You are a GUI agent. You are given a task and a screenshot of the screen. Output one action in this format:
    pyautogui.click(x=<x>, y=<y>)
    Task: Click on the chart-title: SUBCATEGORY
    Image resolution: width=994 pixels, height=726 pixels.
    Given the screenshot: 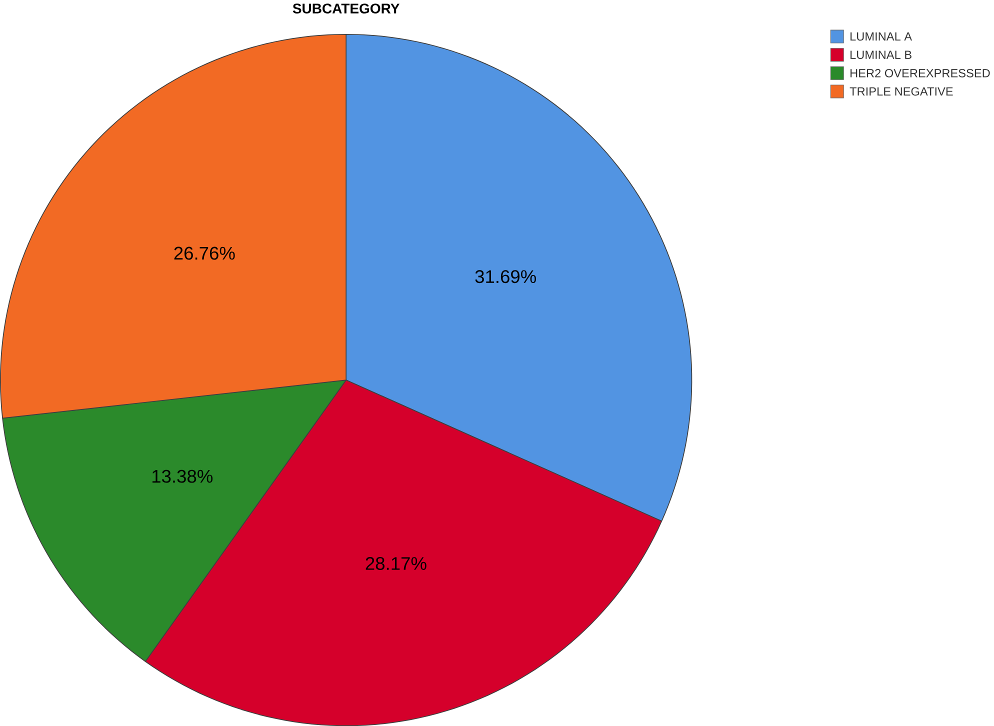 What is the action you would take?
    pyautogui.click(x=346, y=9)
    